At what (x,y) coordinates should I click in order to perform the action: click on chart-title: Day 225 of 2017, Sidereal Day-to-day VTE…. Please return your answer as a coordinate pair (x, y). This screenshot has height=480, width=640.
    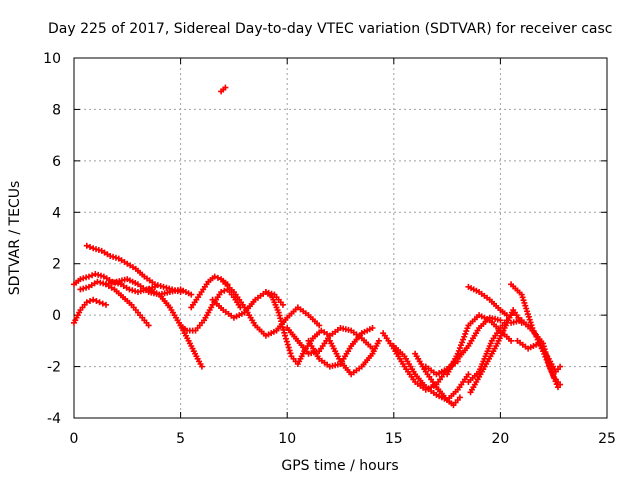
    Looking at the image, I should click on (330, 29).